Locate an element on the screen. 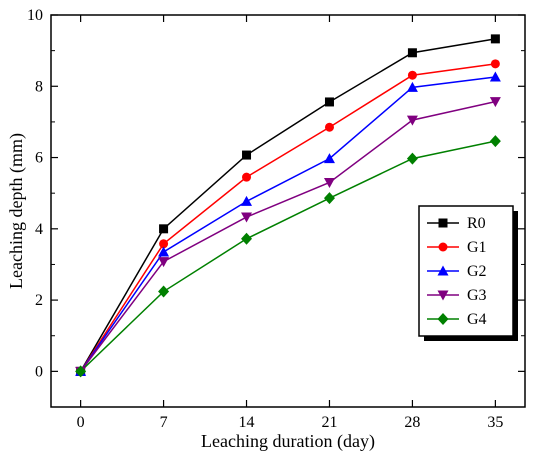 Image resolution: width=550 pixels, height=460 pixels. y-axis-title: Leaching depth (mm) is located at coordinates (16, 211).